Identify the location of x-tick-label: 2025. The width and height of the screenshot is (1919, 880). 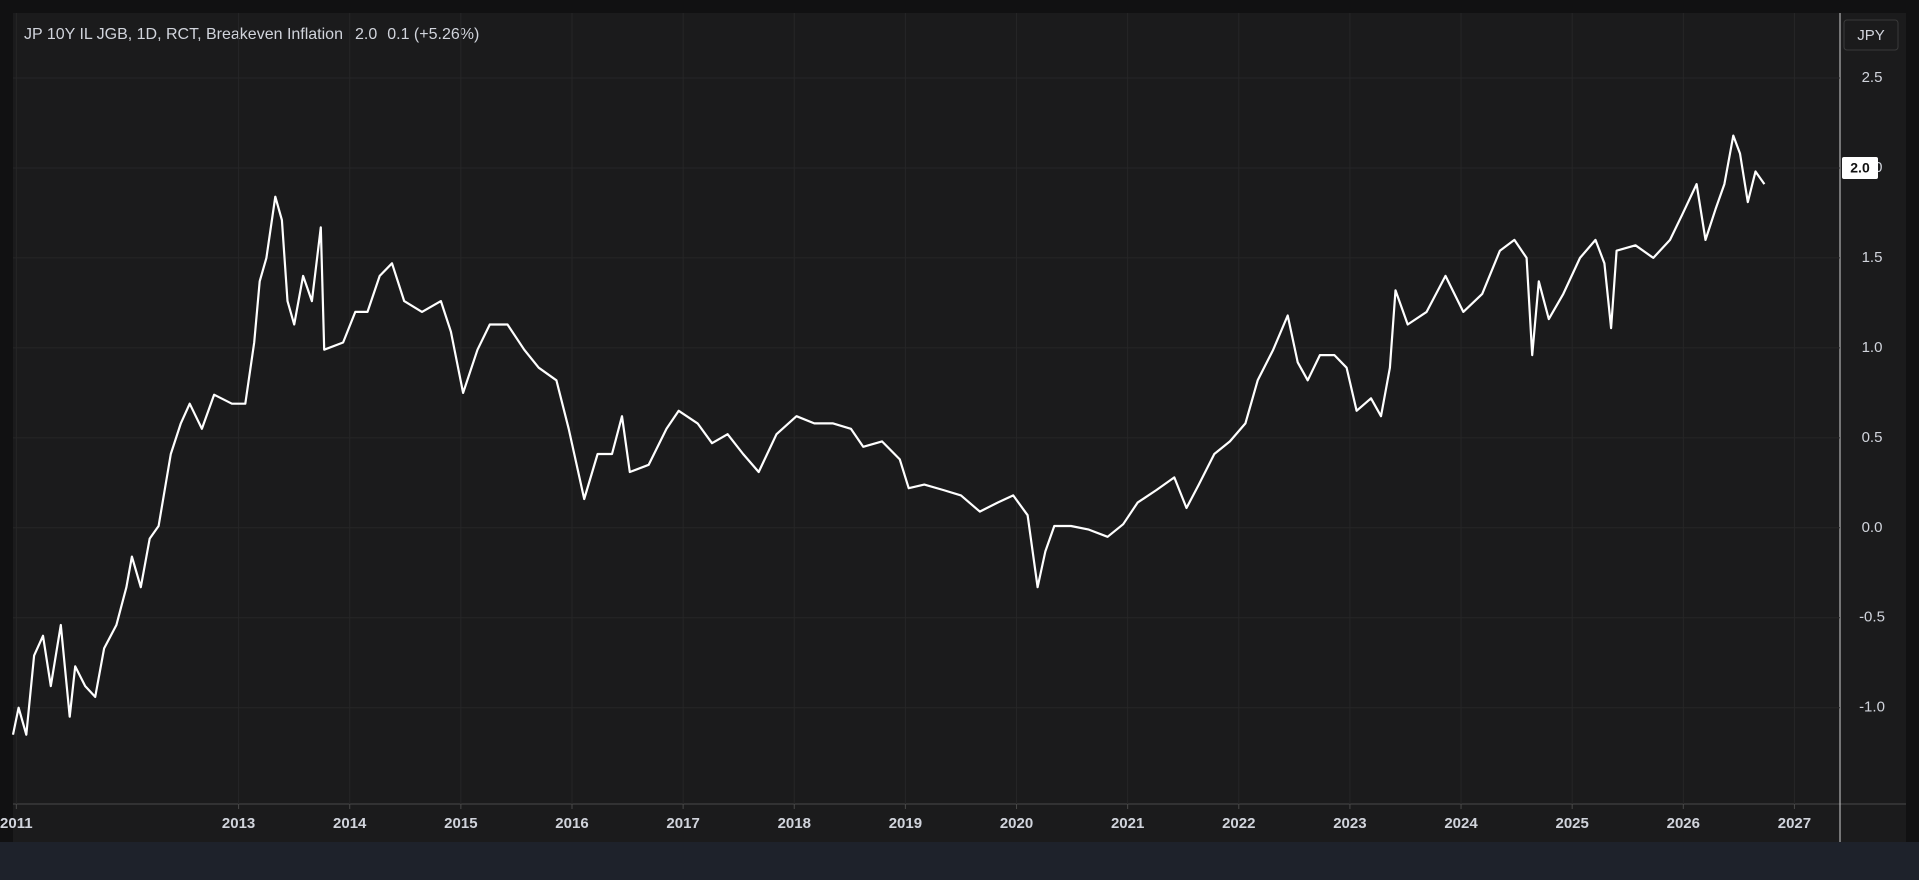
(1571, 823).